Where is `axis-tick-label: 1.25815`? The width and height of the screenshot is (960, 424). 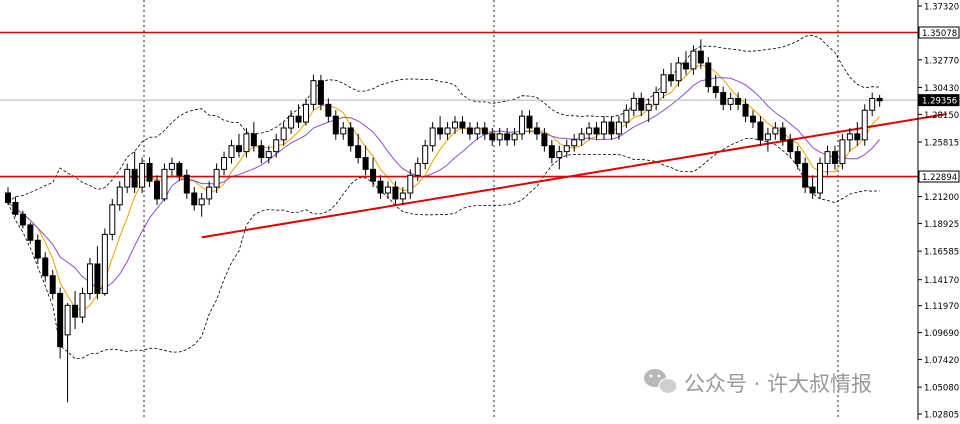
axis-tick-label: 1.25815 is located at coordinates (941, 144).